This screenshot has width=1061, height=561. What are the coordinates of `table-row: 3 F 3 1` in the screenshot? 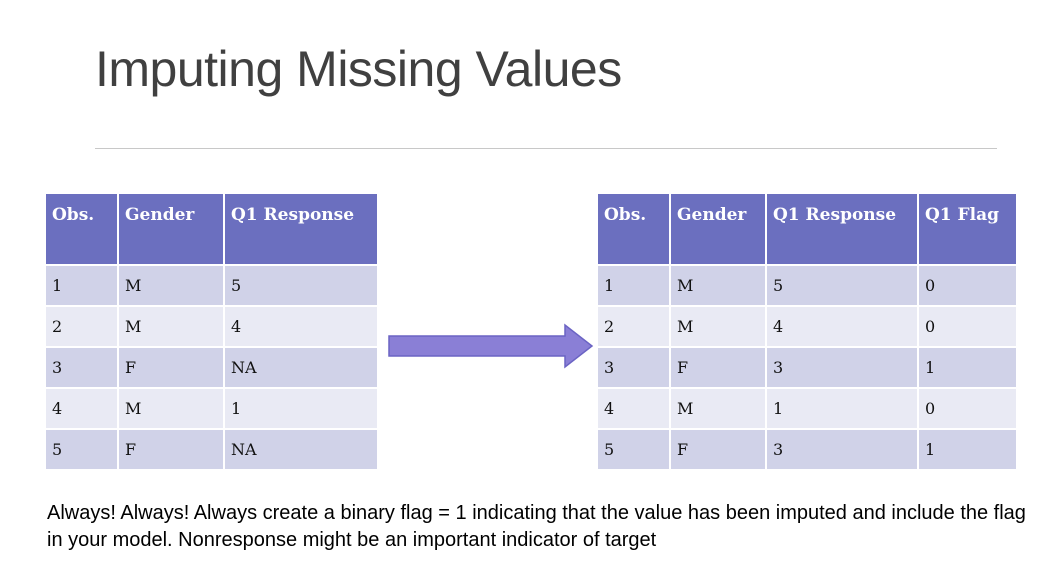 It's located at (807, 367).